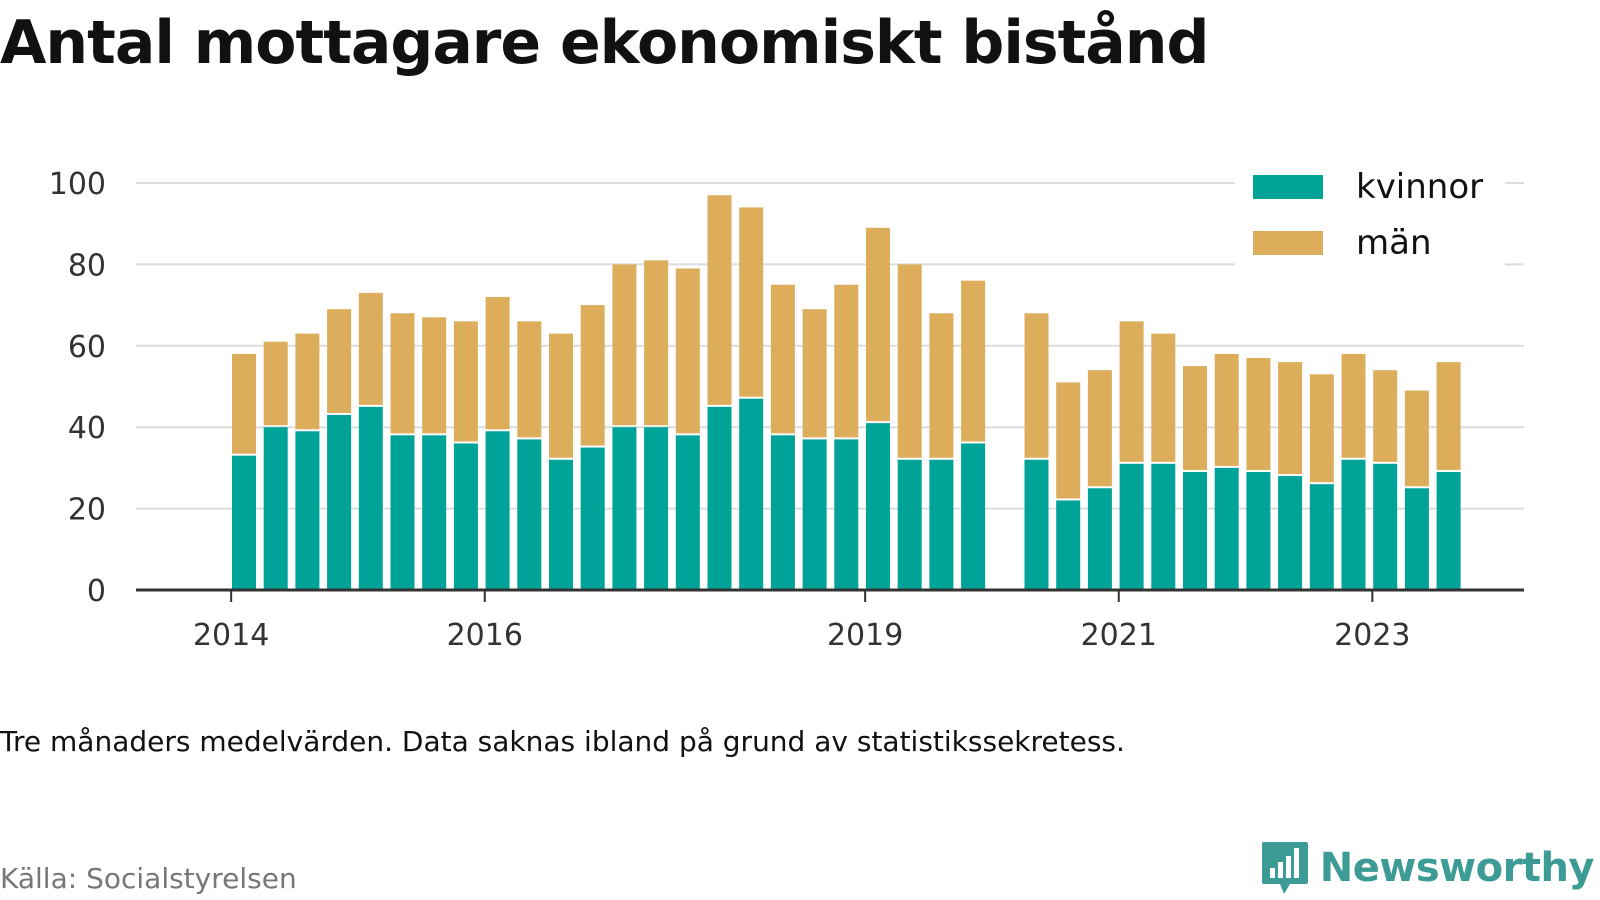 This screenshot has height=900, width=1600. Describe the element at coordinates (87, 347) in the screenshot. I see `y-tick-label: 60` at that location.